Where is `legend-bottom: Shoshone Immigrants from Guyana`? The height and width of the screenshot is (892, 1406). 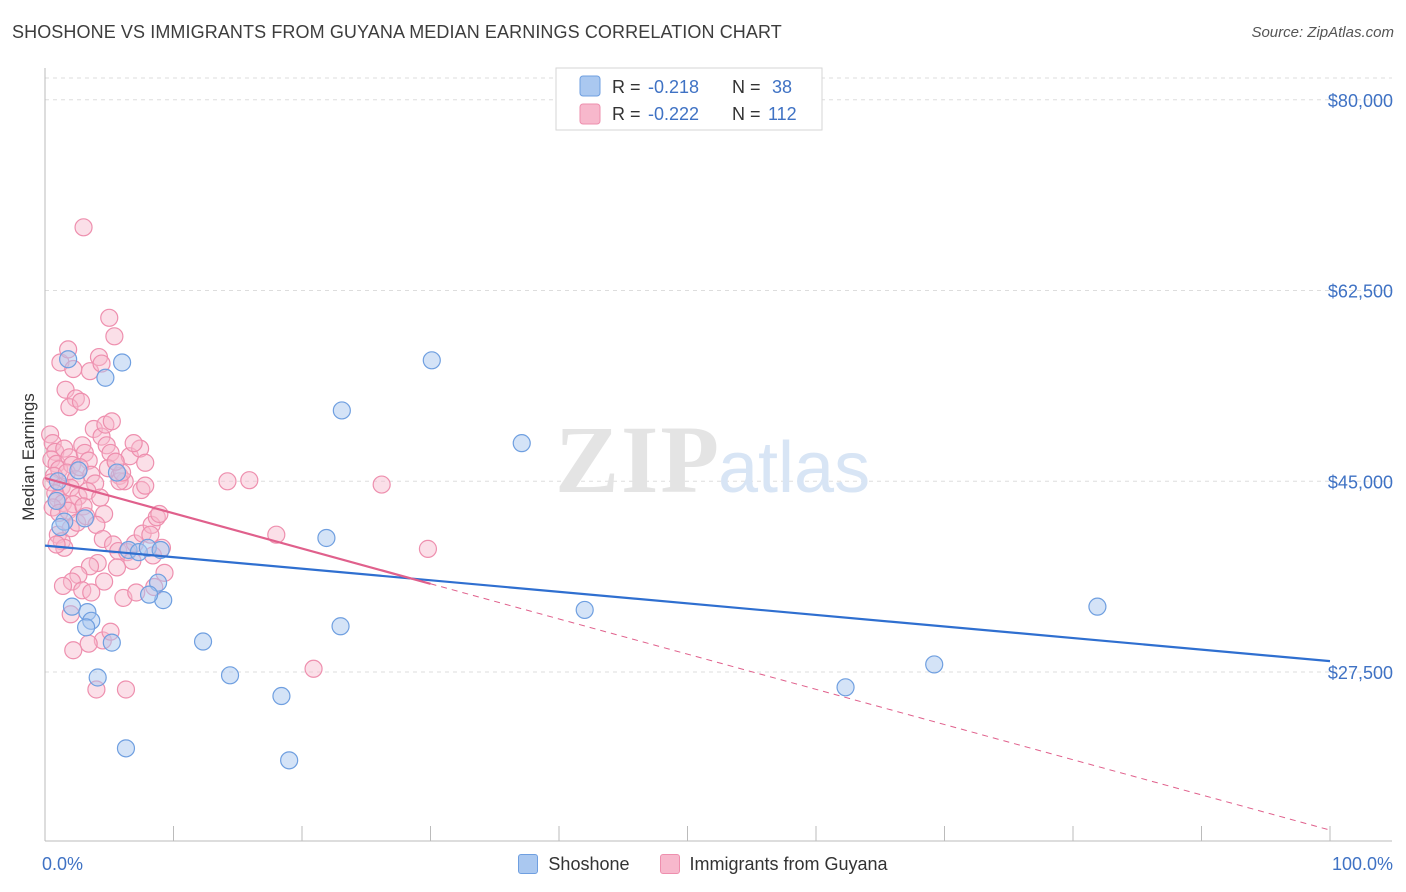
legend-bottom: Shoshone Immigrants from Guyana is located at coordinates (703, 864).